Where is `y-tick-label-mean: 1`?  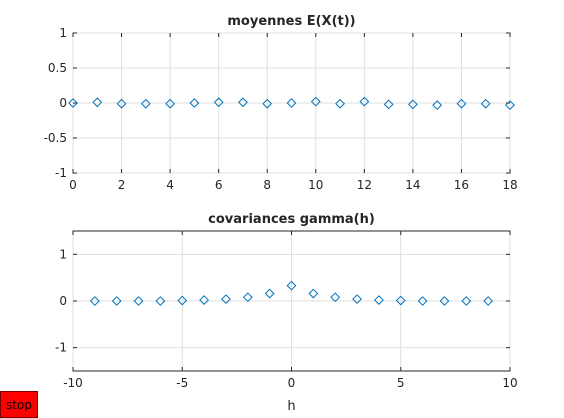
y-tick-label-mean: 1 is located at coordinates (63, 33).